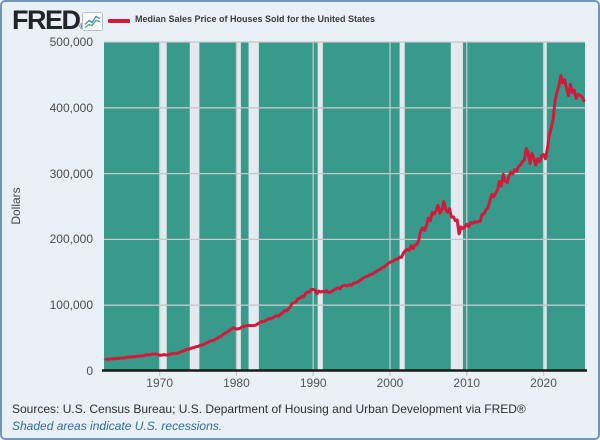  Describe the element at coordinates (71, 305) in the screenshot. I see `y-tick-label: 100,000` at that location.